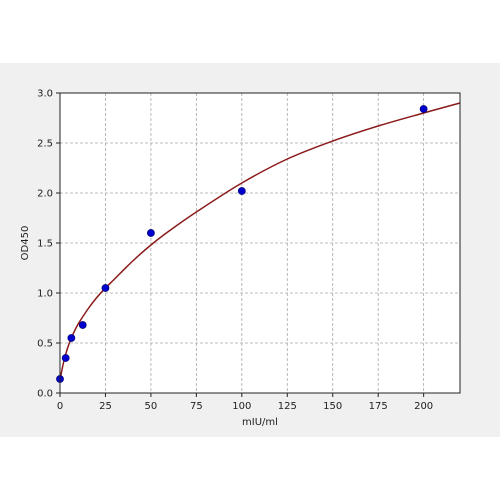 Image resolution: width=500 pixels, height=500 pixels. What do you see at coordinates (260, 422) in the screenshot?
I see `x-axis-label: mIU/ml` at bounding box center [260, 422].